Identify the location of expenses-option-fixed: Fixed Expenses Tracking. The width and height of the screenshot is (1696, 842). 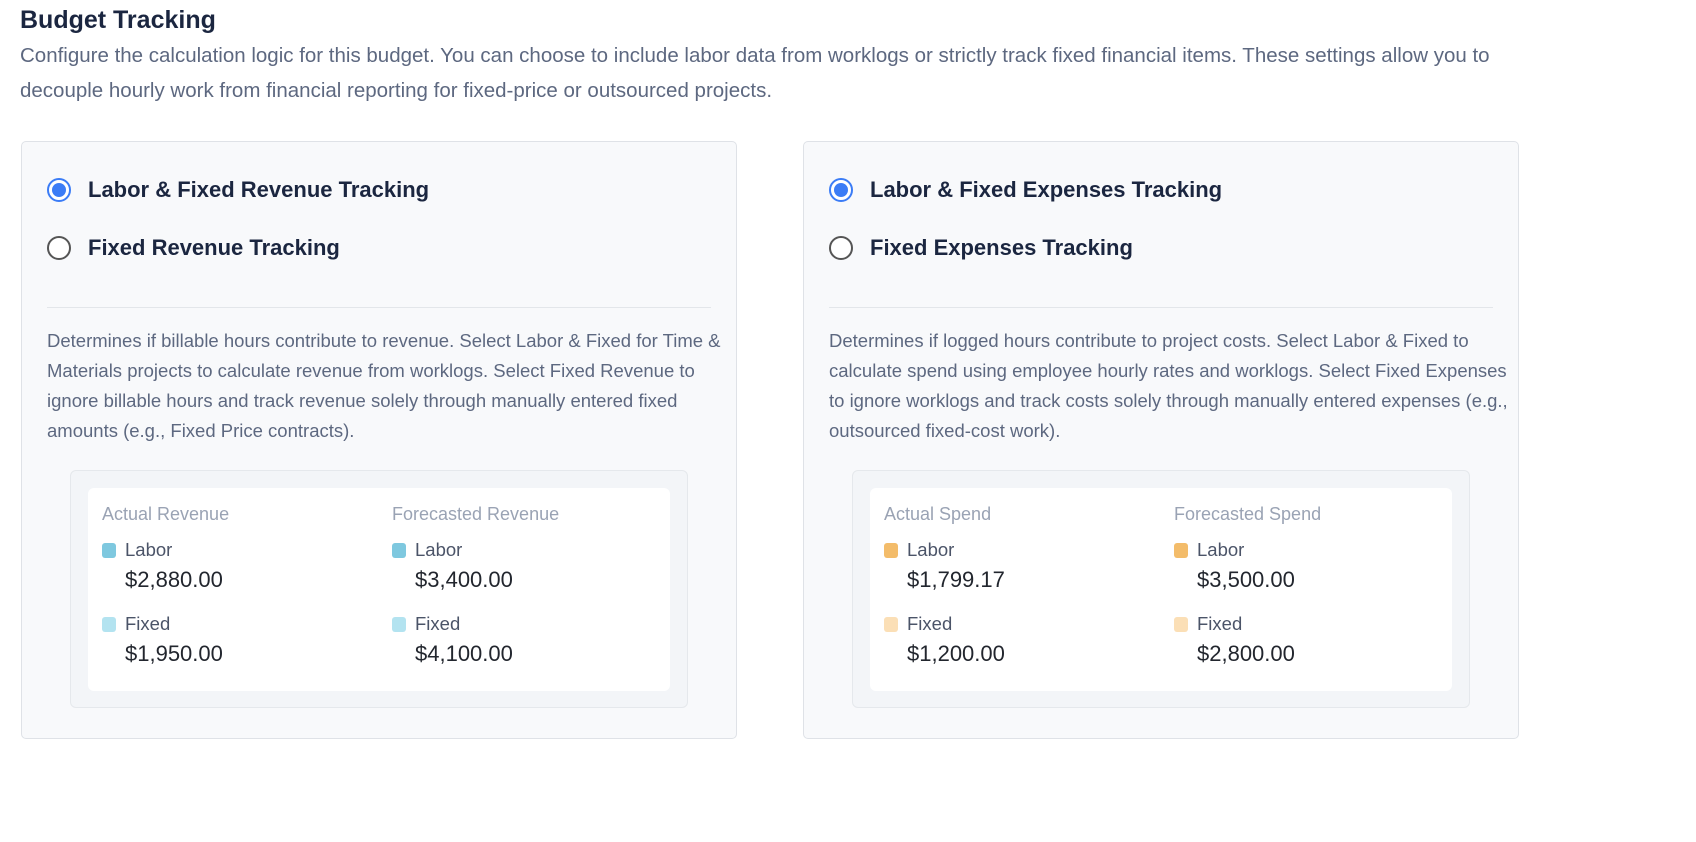
(981, 248).